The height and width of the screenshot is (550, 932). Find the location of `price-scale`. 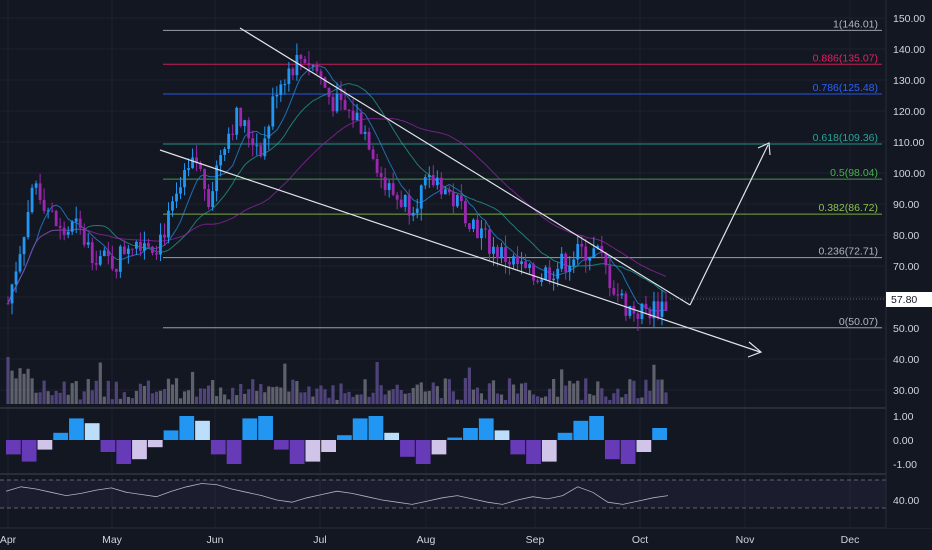

price-scale is located at coordinates (909, 264).